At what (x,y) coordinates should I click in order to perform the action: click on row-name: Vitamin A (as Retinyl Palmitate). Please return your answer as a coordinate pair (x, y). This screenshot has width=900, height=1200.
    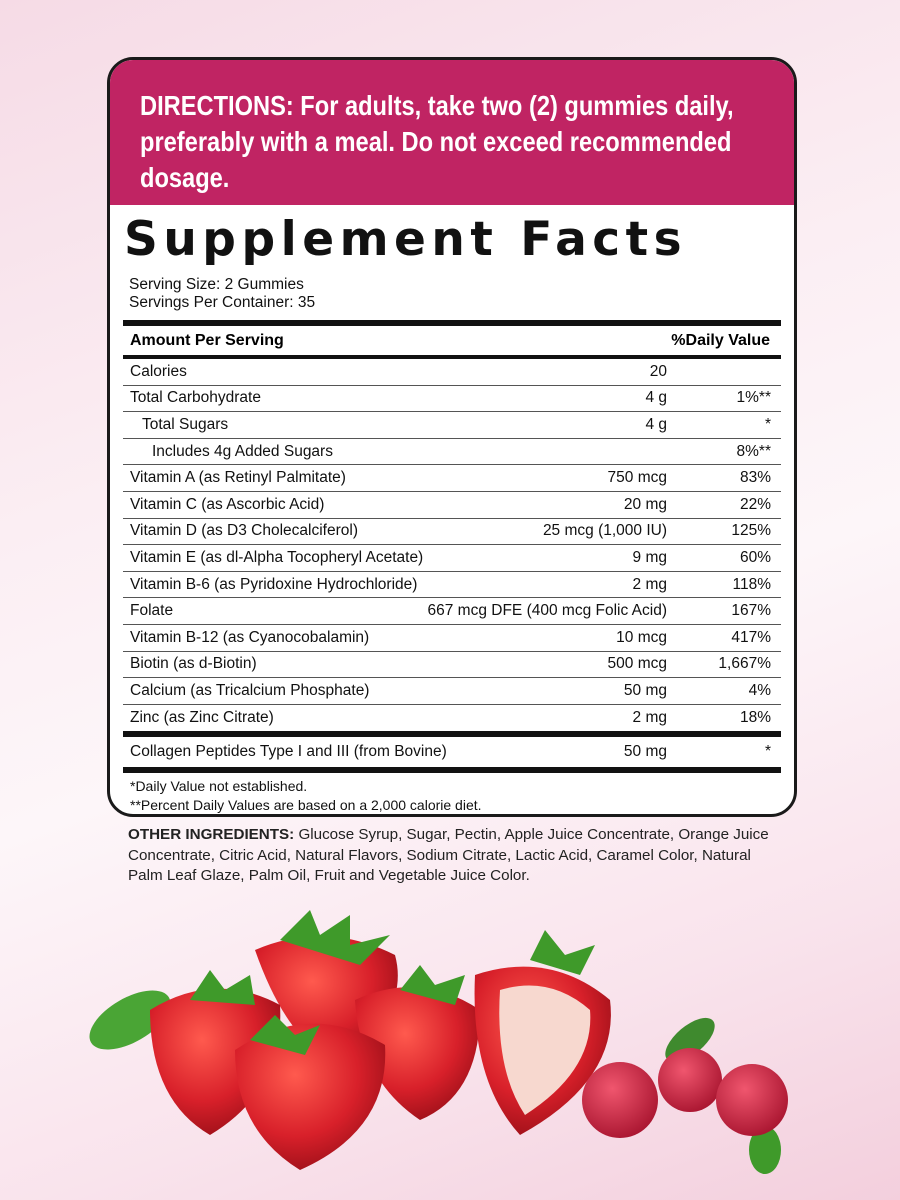
    Looking at the image, I should click on (238, 478).